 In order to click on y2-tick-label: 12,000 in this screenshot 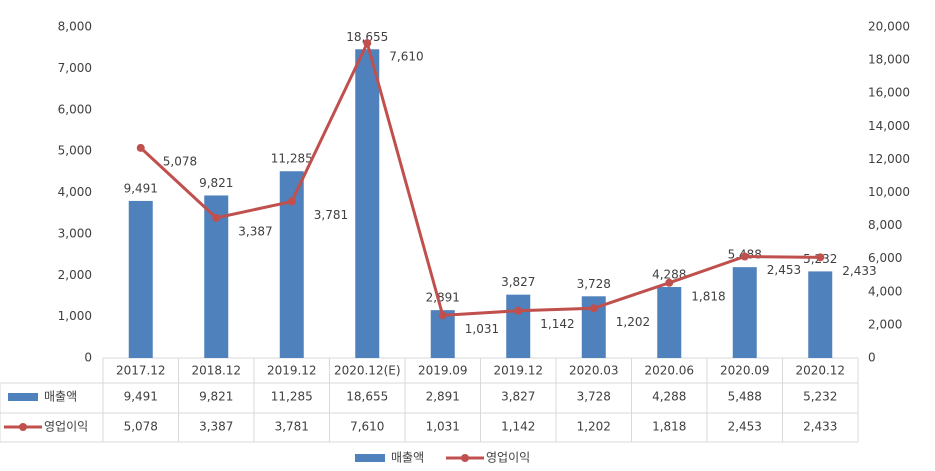, I will do `click(889, 159)`.